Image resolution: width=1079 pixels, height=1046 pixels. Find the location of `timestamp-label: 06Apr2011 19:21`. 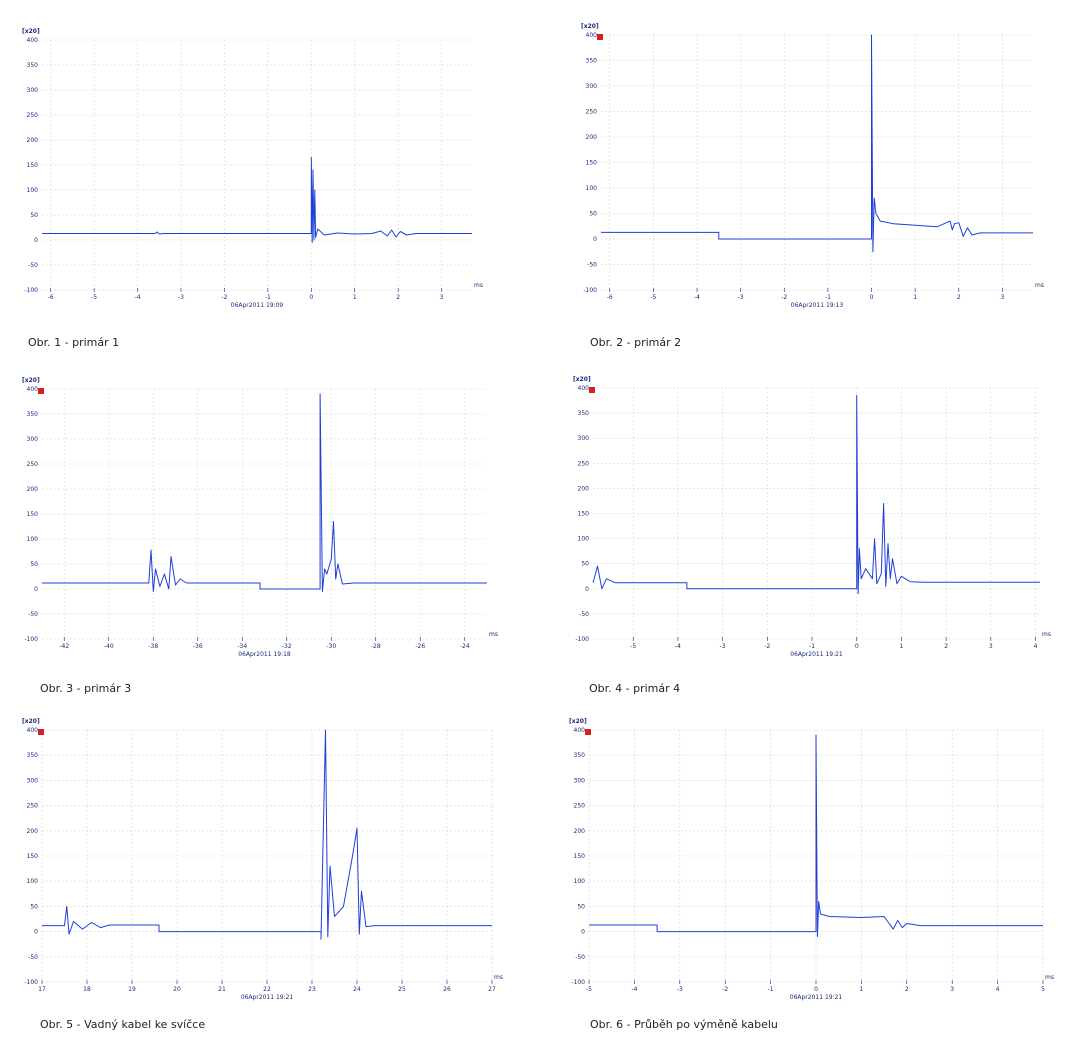

timestamp-label: 06Apr2011 19:21 is located at coordinates (816, 654).